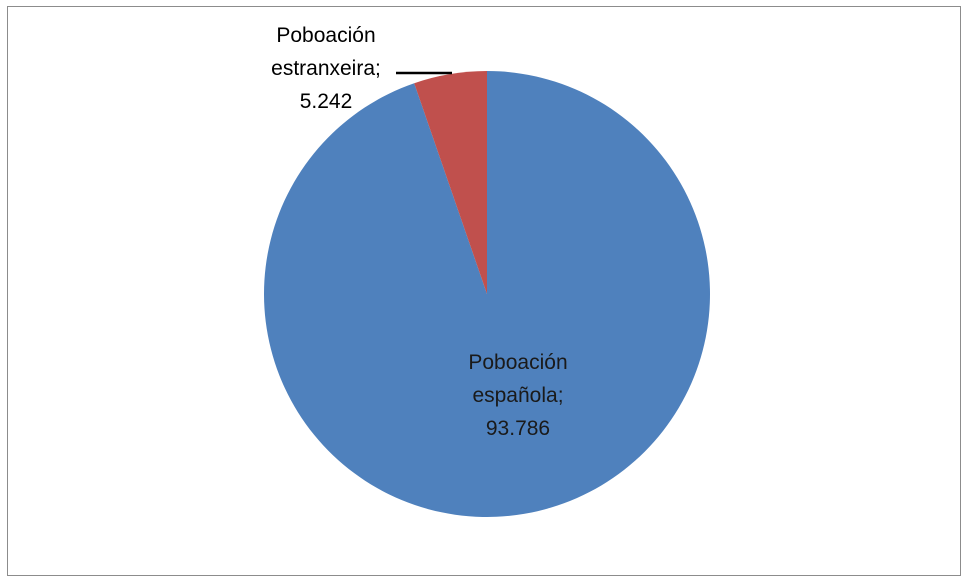 This screenshot has width=969, height=582. Describe the element at coordinates (450, 182) in the screenshot. I see `pie-slice-poboacion-estranxeira` at that location.